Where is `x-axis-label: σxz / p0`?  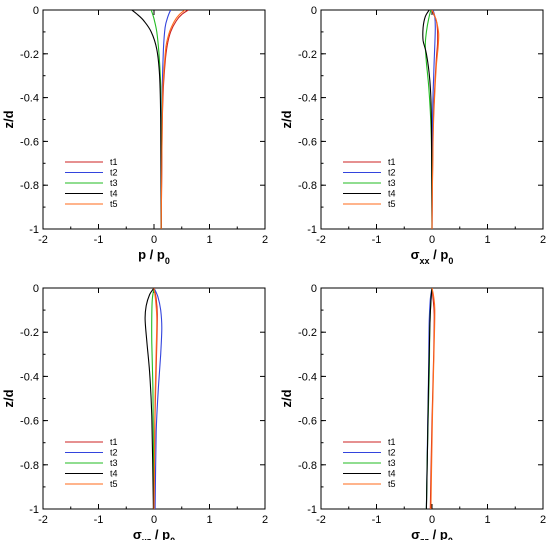
x-axis-label: σxz / p0 is located at coordinates (154, 533).